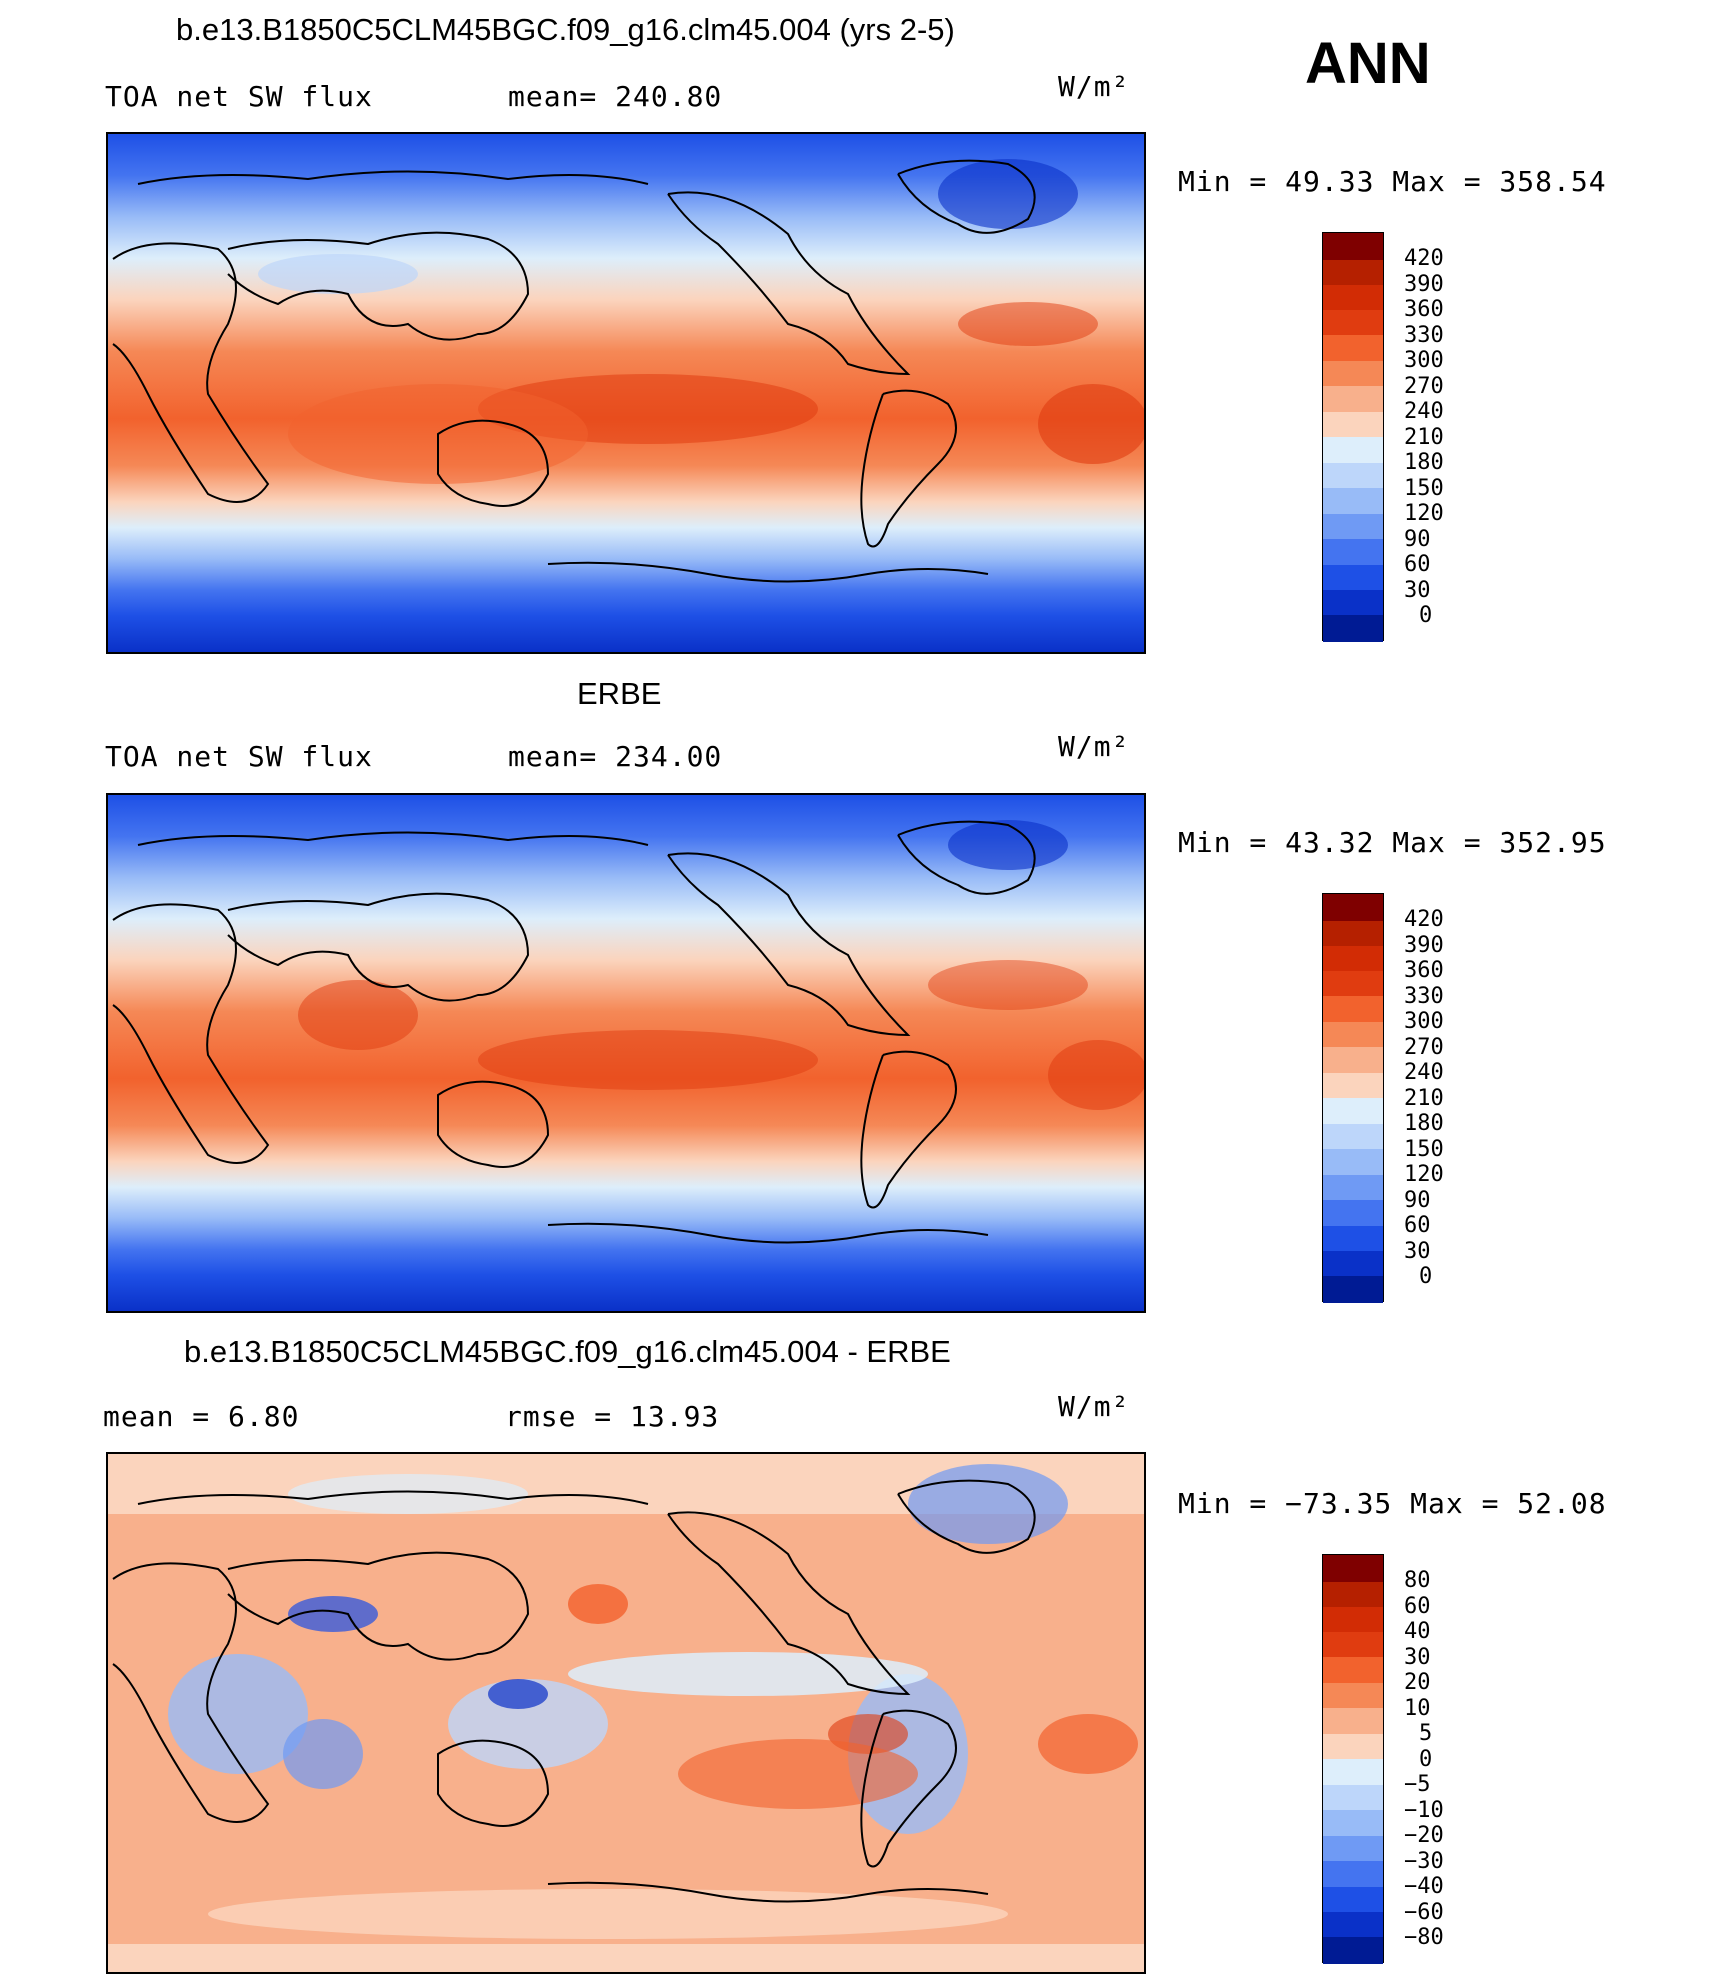 Image resolution: width=1710 pixels, height=1979 pixels. What do you see at coordinates (619, 693) in the screenshot?
I see `panel-2-title: ERBE` at bounding box center [619, 693].